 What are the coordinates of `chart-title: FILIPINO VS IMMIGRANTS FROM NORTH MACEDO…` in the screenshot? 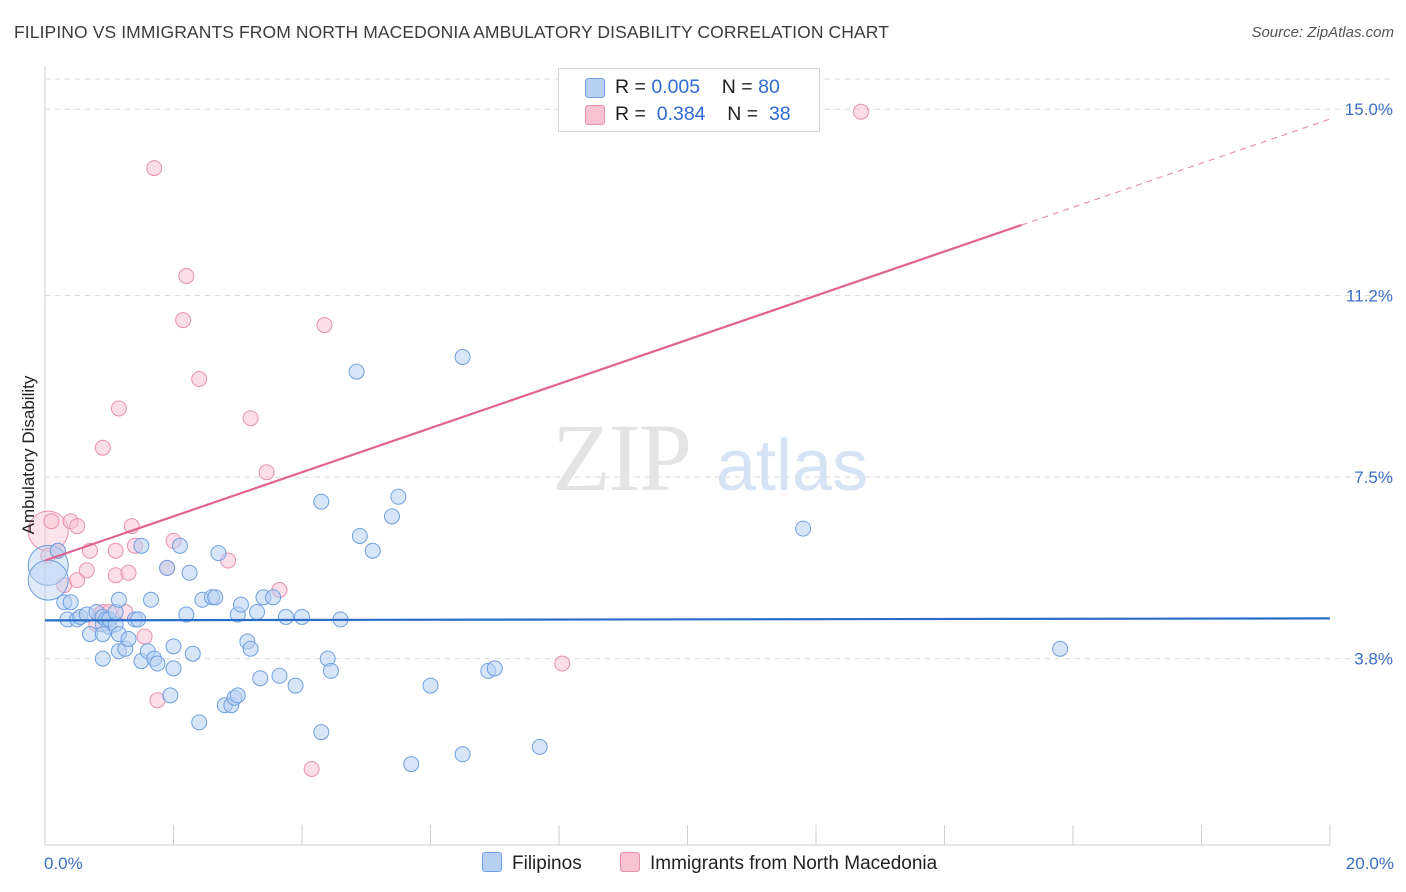 It's located at (452, 32).